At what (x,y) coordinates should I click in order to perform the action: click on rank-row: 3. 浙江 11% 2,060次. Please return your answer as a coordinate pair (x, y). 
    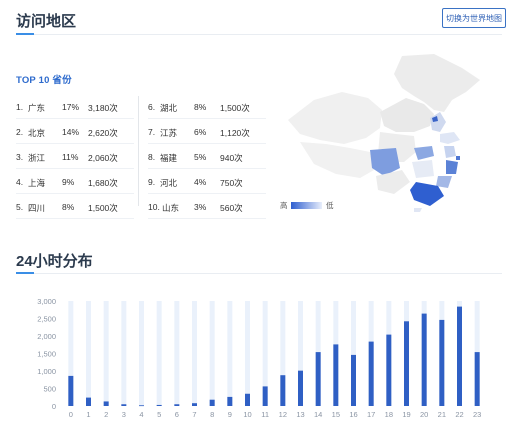
    Looking at the image, I should click on (75, 156).